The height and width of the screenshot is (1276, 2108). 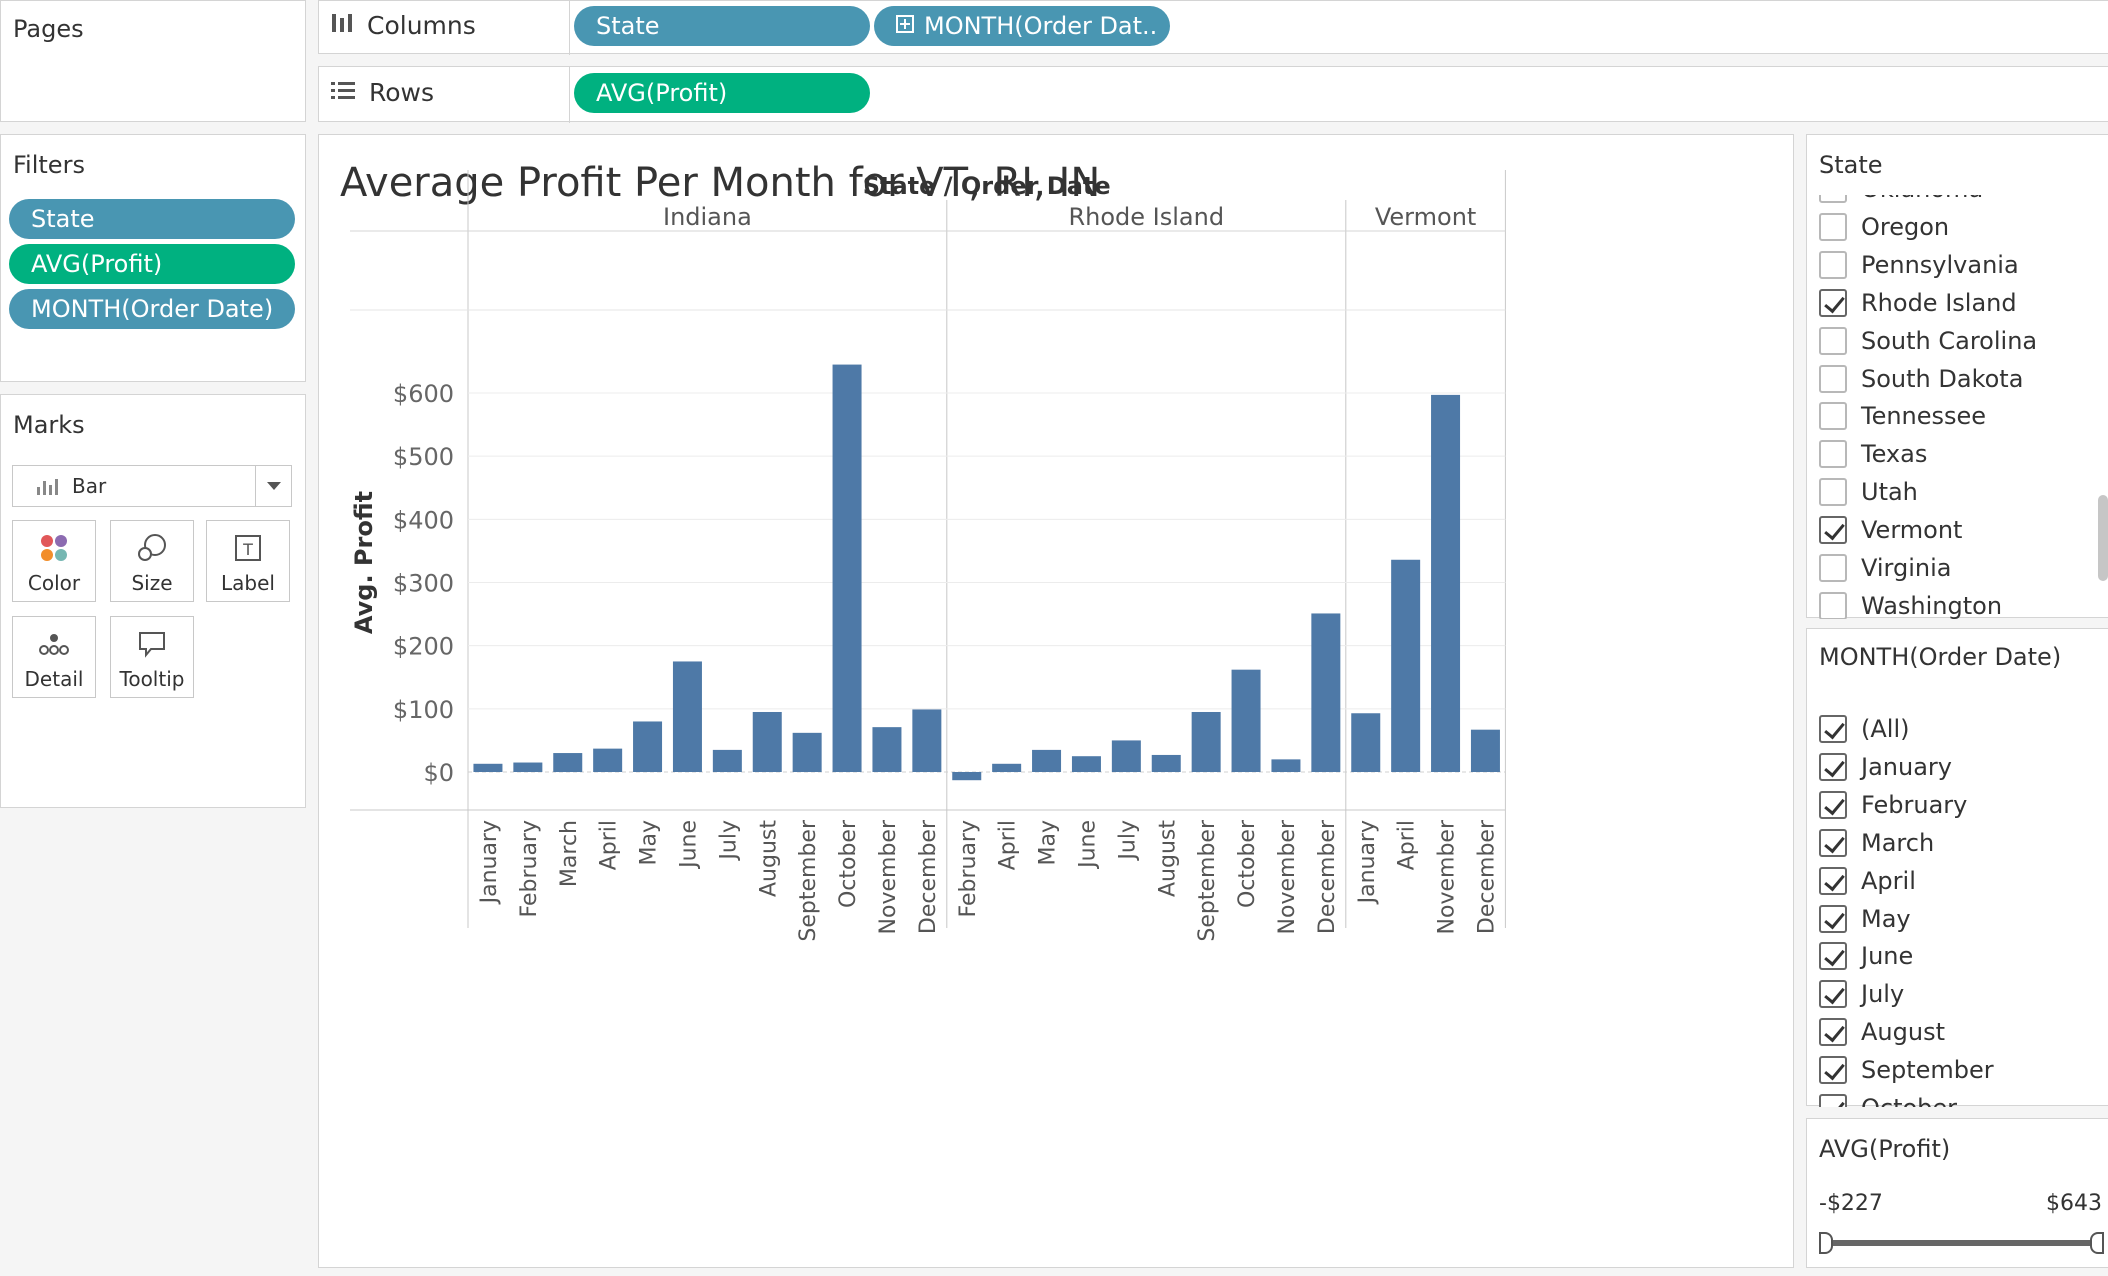 I want to click on checkbox-label: September, so click(x=1927, y=1070).